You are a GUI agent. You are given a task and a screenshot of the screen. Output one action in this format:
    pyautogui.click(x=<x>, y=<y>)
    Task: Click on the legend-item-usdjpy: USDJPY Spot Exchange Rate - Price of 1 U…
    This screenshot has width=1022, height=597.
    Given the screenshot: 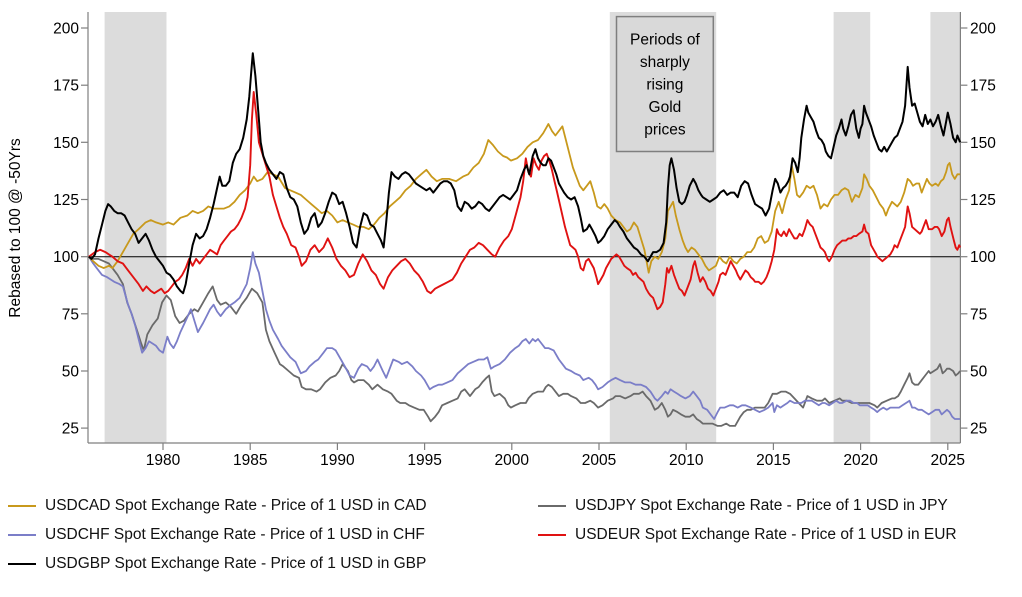 What is the action you would take?
    pyautogui.click(x=743, y=506)
    